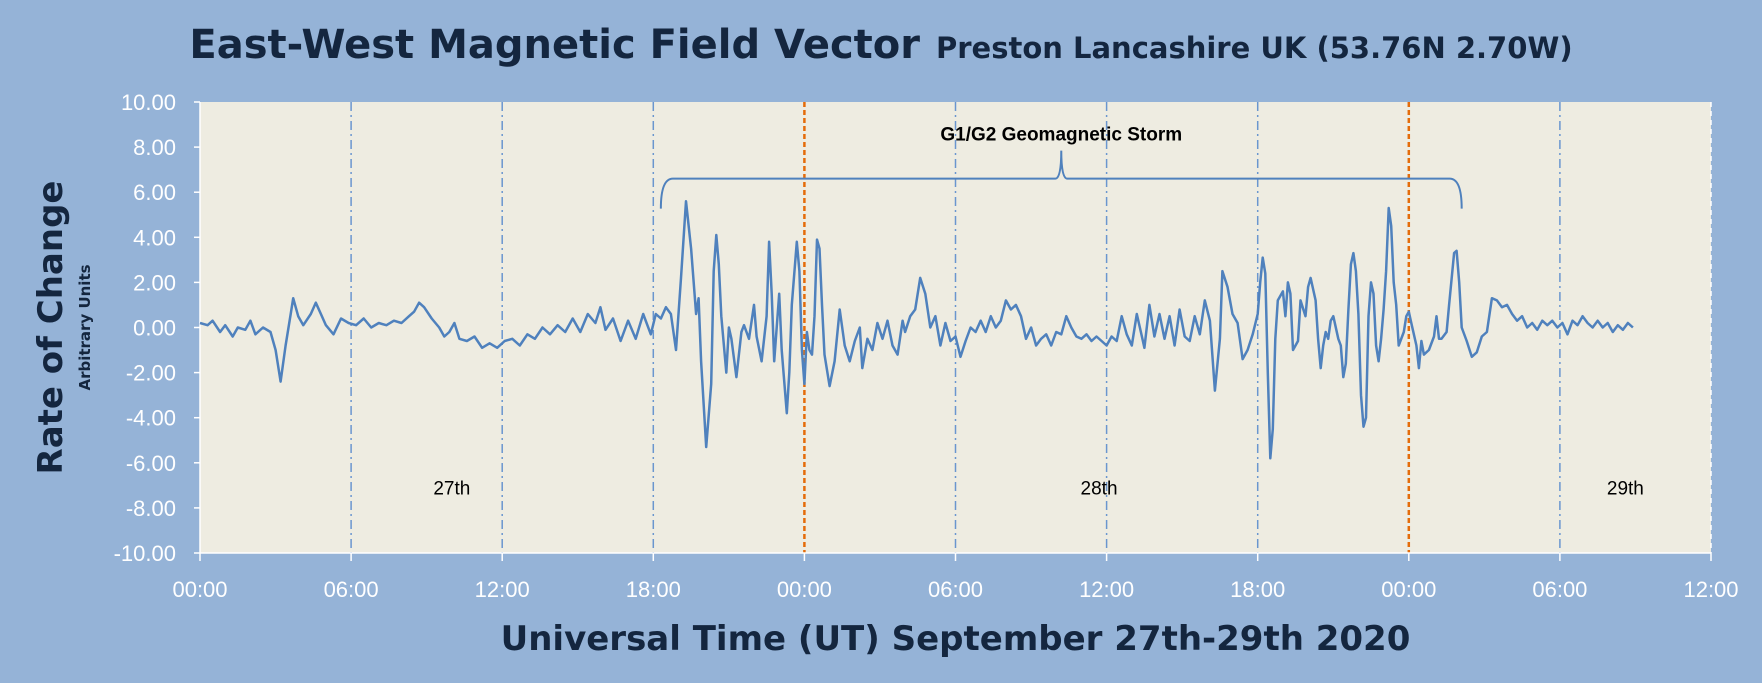 The width and height of the screenshot is (1762, 683). Describe the element at coordinates (85, 327) in the screenshot. I see `y-axis-subtitle: Arbitrary Units` at that location.